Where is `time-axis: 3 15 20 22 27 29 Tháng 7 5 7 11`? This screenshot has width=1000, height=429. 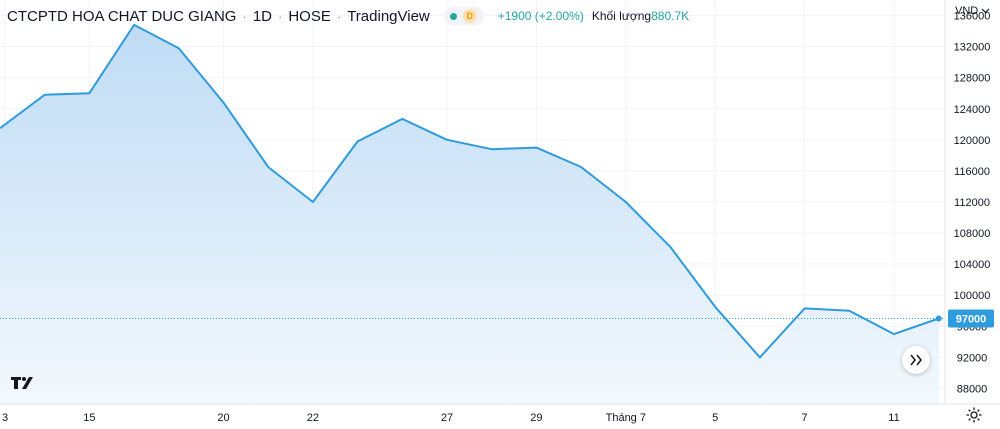
time-axis: 3 15 20 22 27 29 Tháng 7 5 7 11 is located at coordinates (451, 418).